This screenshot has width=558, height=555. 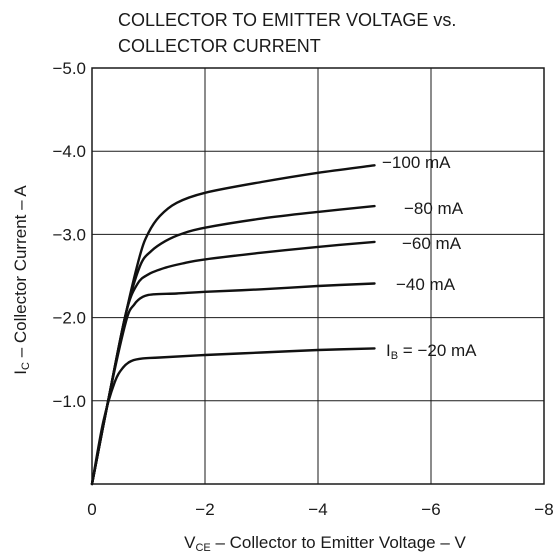 What do you see at coordinates (388, 350) in the screenshot?
I see `curve-label-main: I` at bounding box center [388, 350].